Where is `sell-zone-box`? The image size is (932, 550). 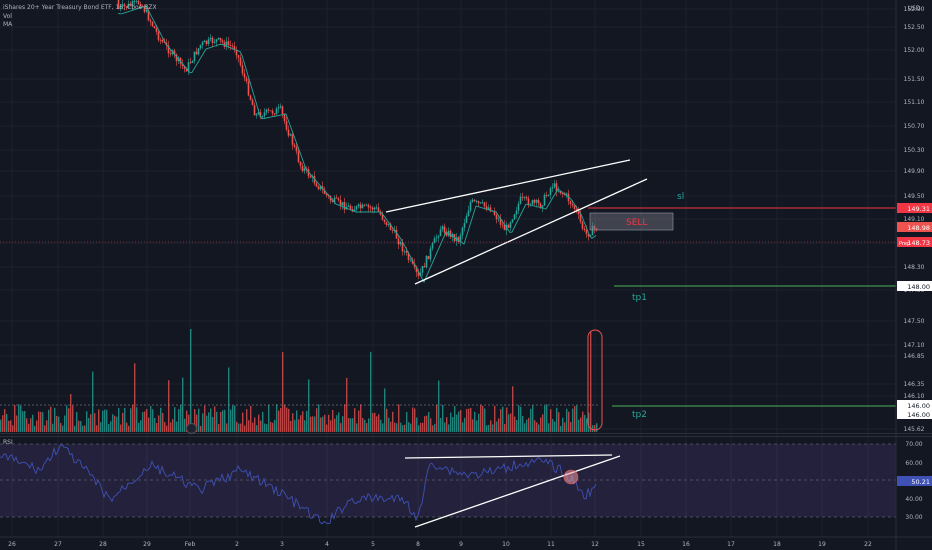
sell-zone-box is located at coordinates (631, 221).